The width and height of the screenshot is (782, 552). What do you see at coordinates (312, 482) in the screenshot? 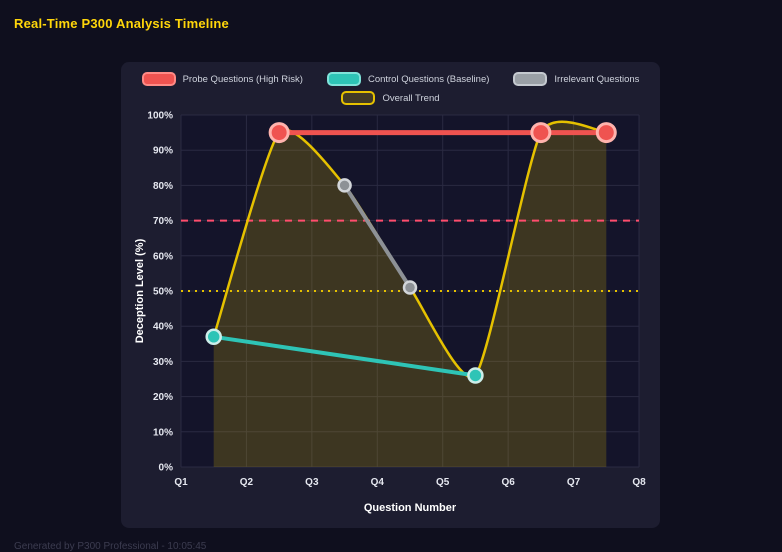
I see `x-tick-label: Q3` at bounding box center [312, 482].